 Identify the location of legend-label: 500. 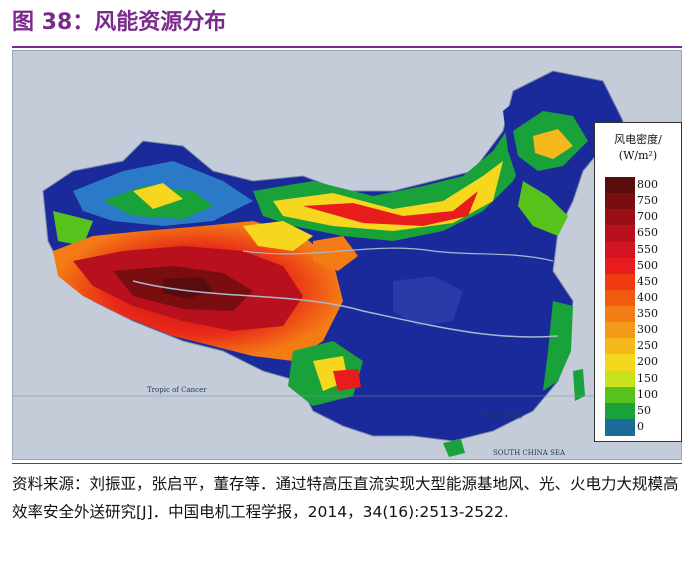
(647, 265).